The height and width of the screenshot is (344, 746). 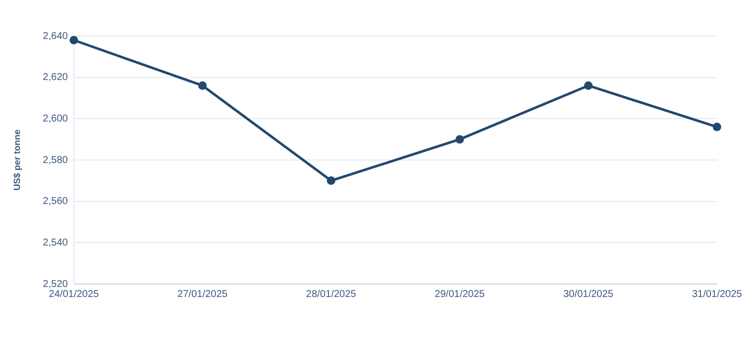 I want to click on x-tick-label: 31/01/2025, so click(x=717, y=294).